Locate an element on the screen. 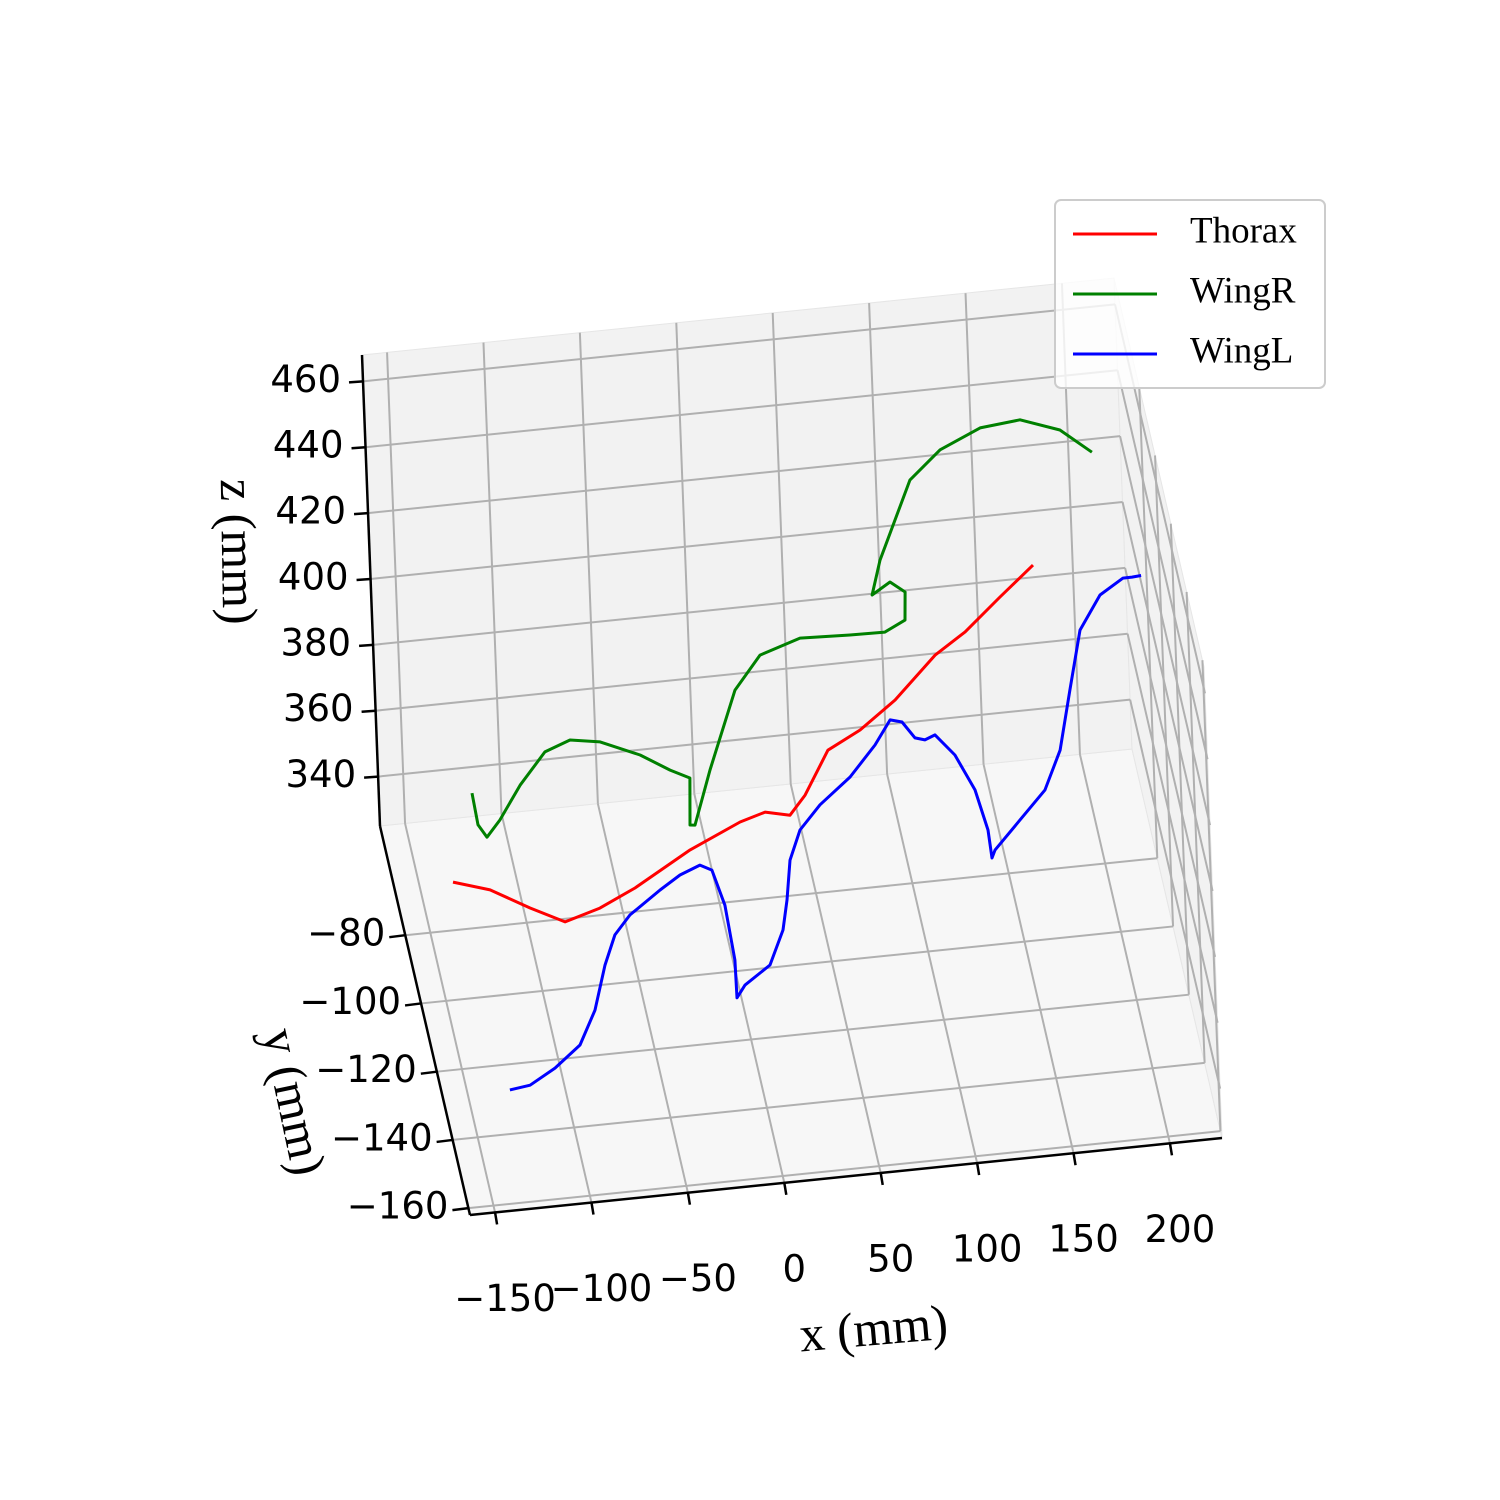  legend-label: Thorax is located at coordinates (1243, 230).